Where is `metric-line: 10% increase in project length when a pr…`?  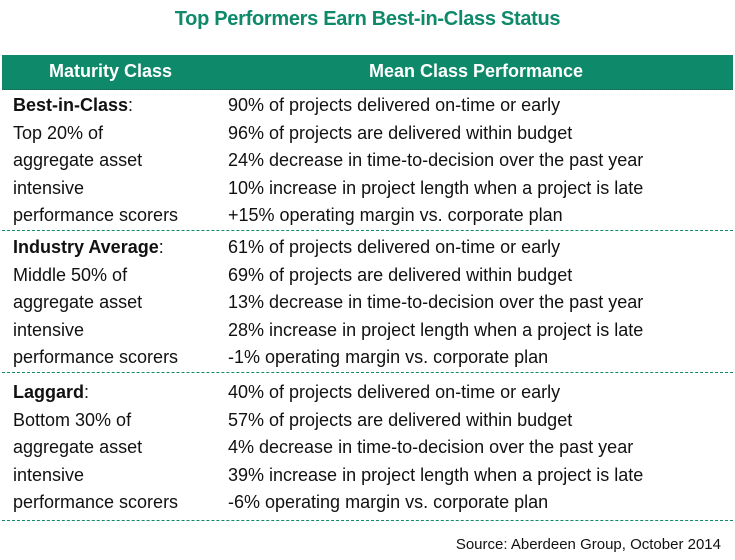
metric-line: 10% increase in project length when a pr… is located at coordinates (436, 187).